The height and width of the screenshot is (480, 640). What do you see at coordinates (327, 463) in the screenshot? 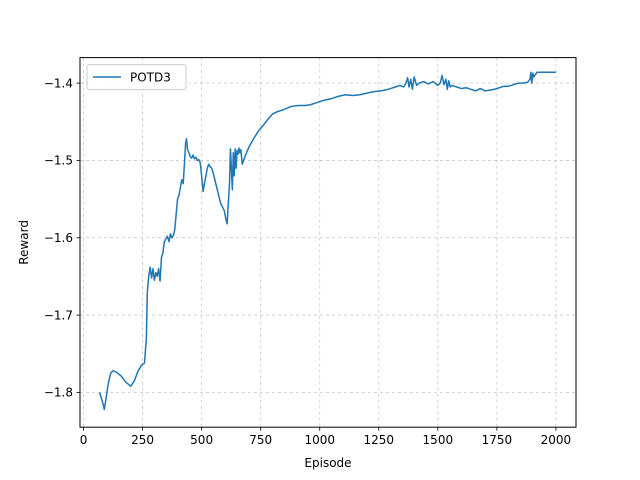
I see `x-axis-label: Episode` at bounding box center [327, 463].